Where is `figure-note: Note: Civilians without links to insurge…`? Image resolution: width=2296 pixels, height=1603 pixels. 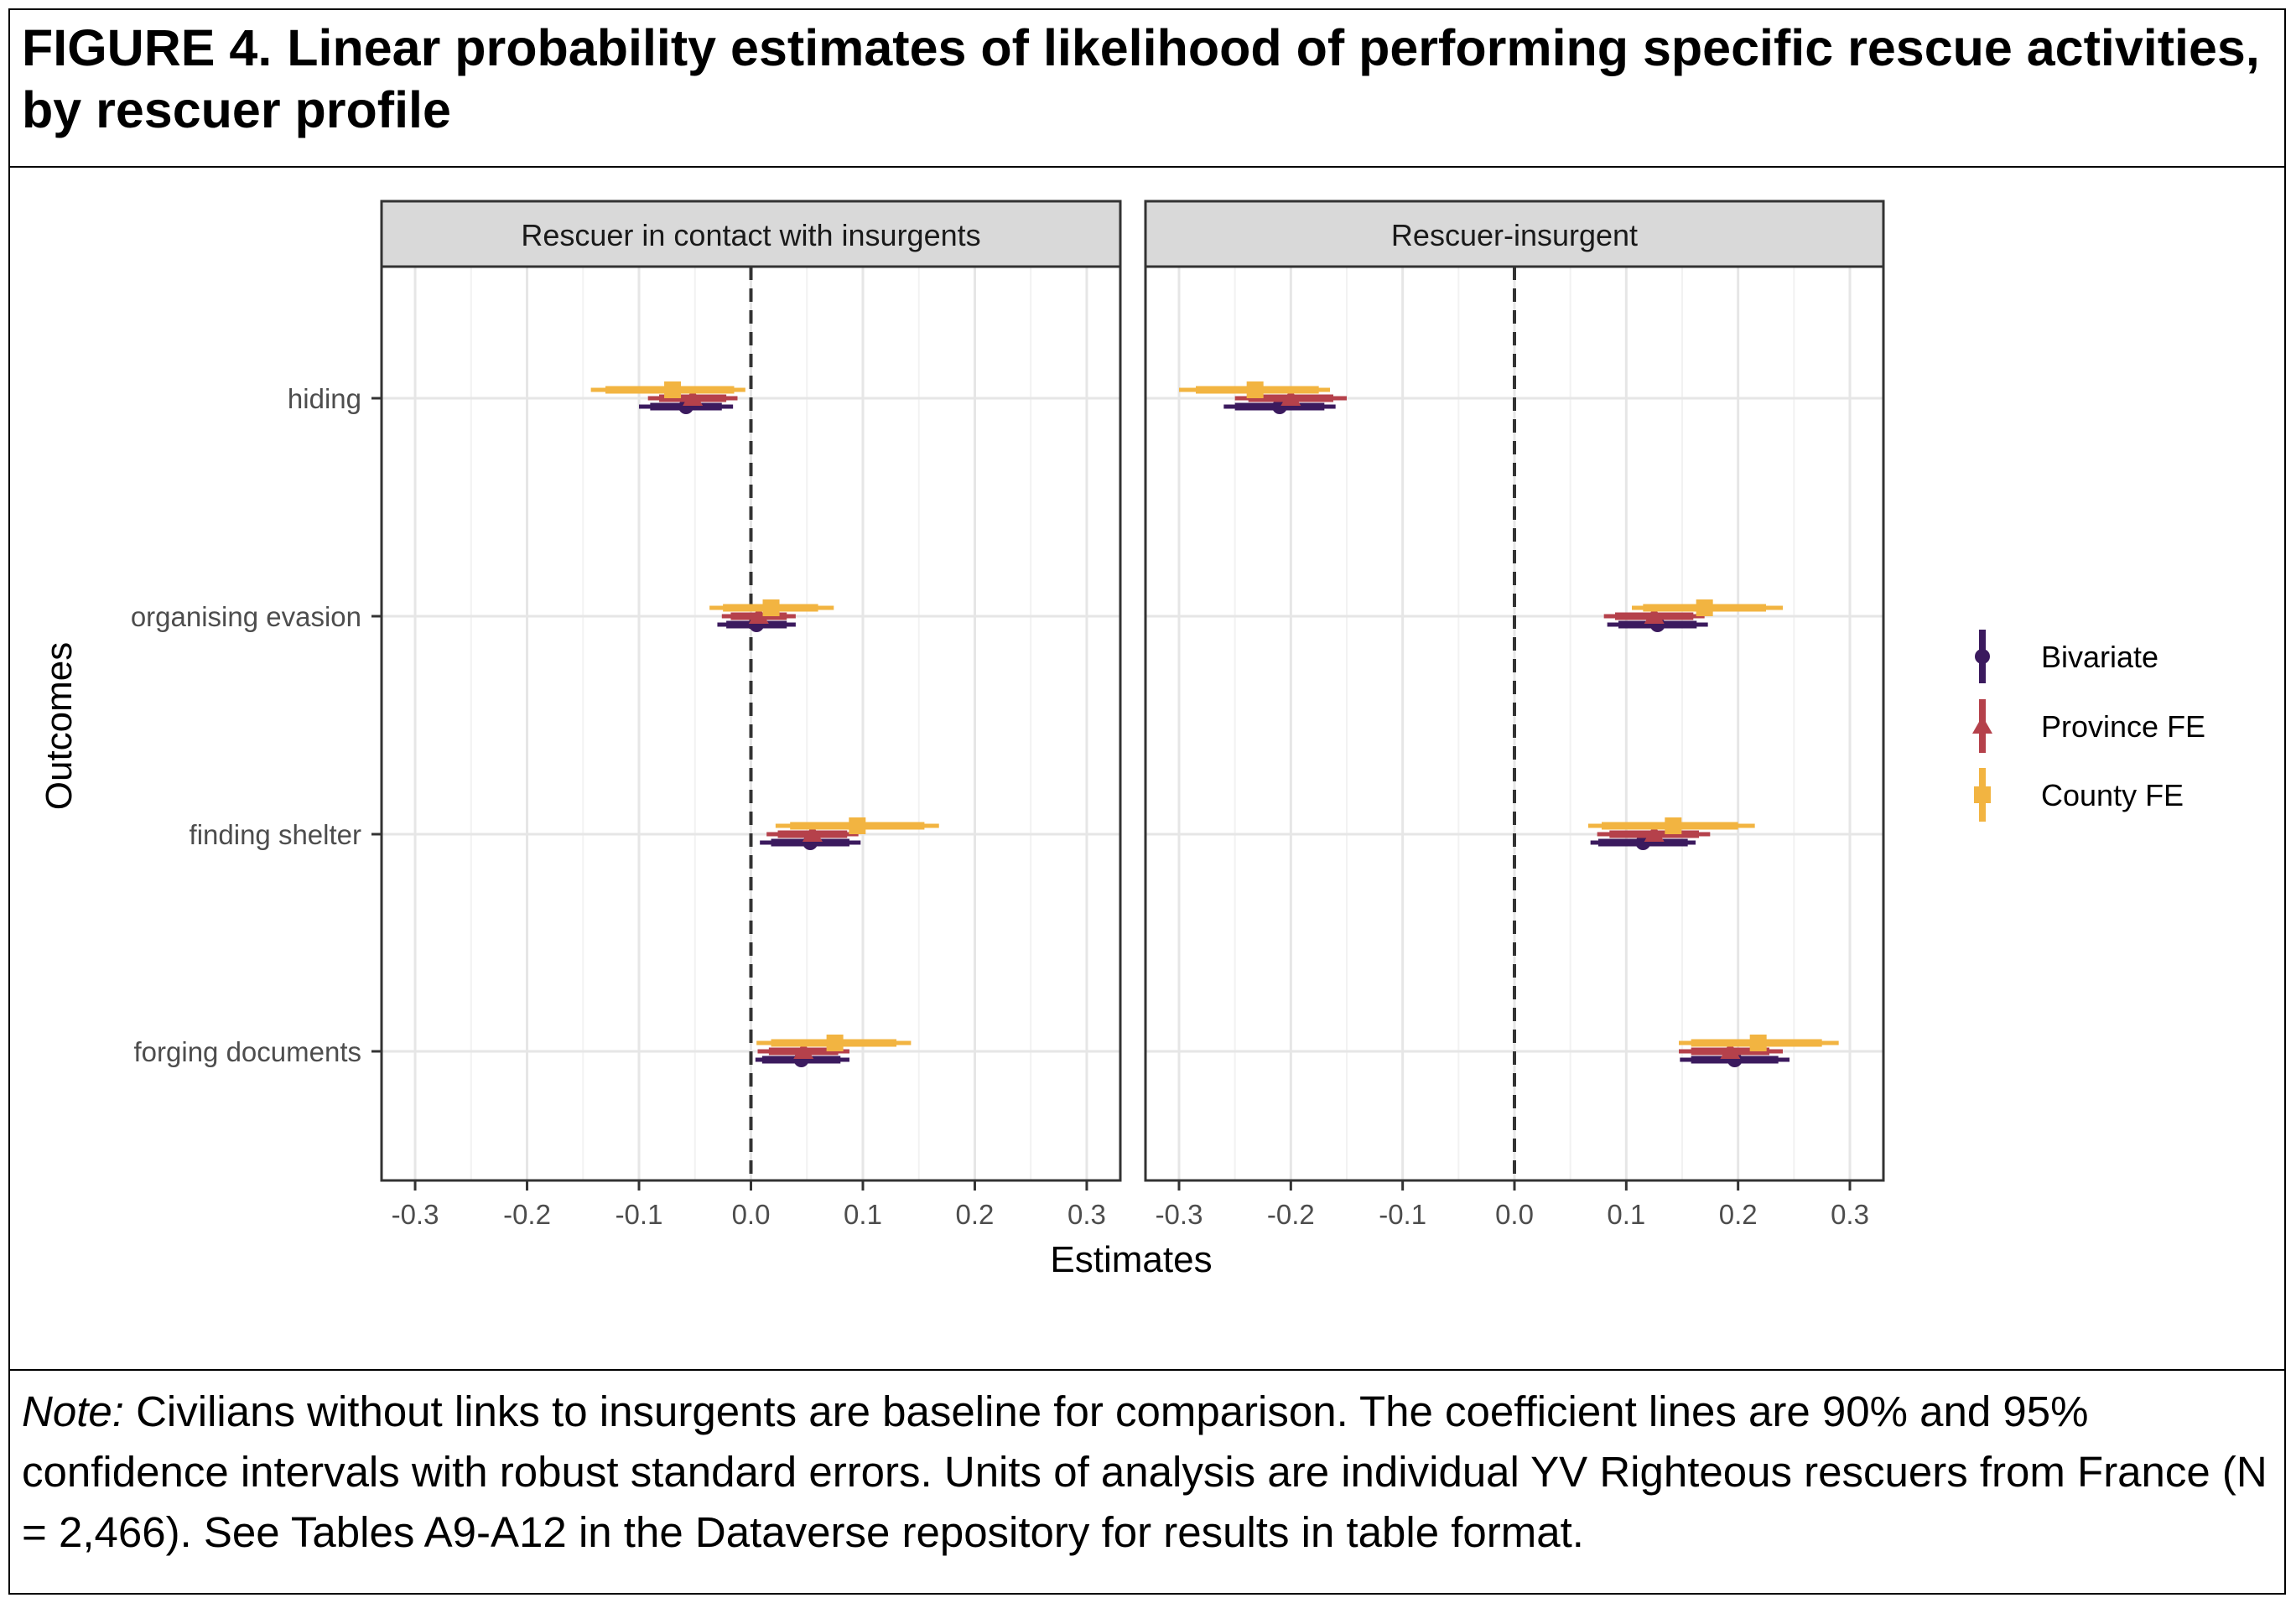 figure-note: Note: Civilians without links to insurge… is located at coordinates (1150, 1472).